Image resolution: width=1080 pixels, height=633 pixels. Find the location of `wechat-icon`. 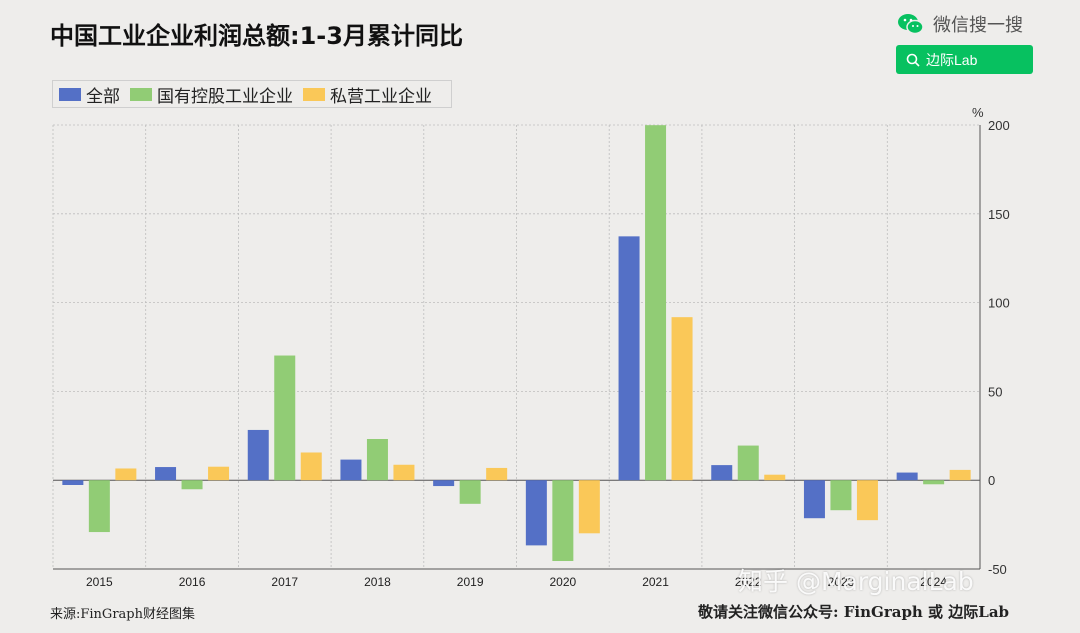

wechat-icon is located at coordinates (911, 24).